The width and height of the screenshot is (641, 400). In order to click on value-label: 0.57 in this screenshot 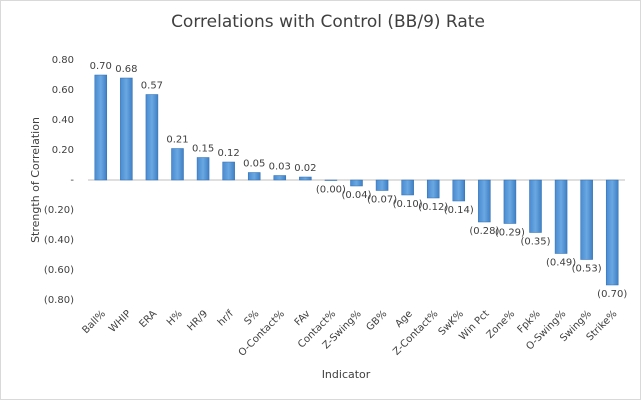, I will do `click(152, 86)`.